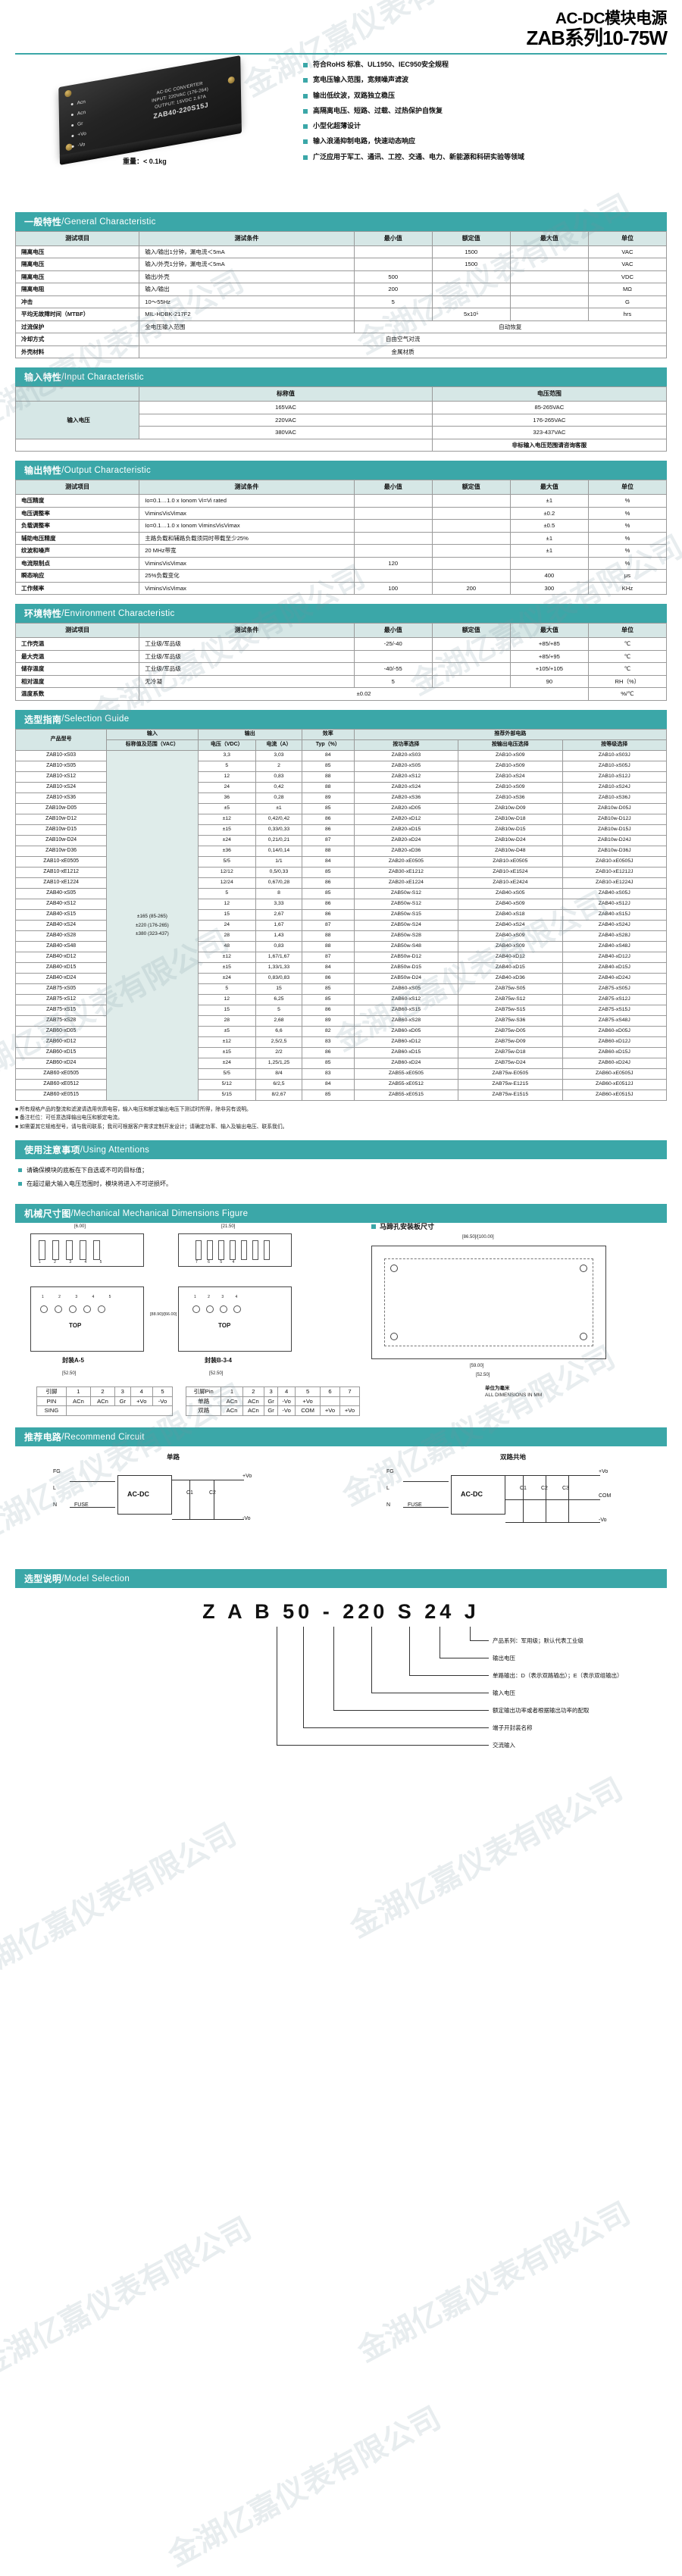 This screenshot has width=682, height=2576. I want to click on table-row: 纹波和噪声 20 MHz带宽 ±1%, so click(341, 551).